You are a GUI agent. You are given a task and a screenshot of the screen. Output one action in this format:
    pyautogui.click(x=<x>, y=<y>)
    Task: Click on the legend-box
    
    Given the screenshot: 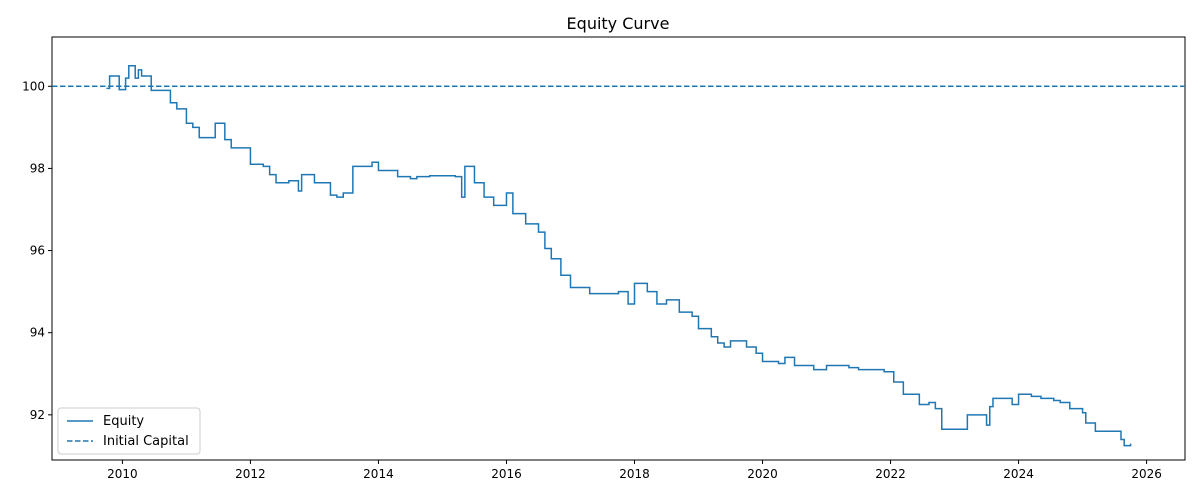 What is the action you would take?
    pyautogui.click(x=129, y=431)
    